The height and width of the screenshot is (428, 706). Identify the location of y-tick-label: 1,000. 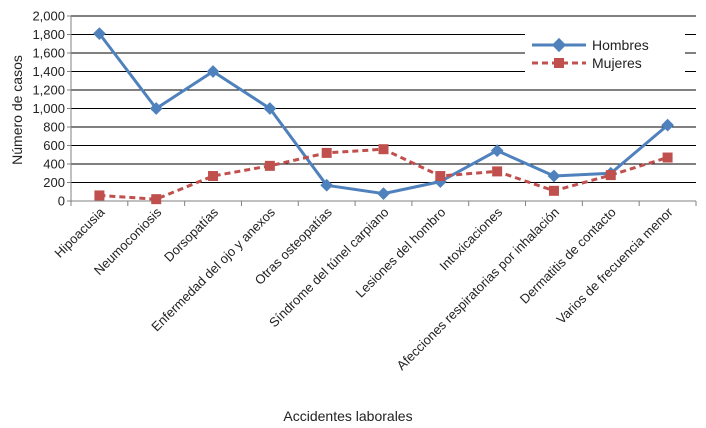
(48, 108).